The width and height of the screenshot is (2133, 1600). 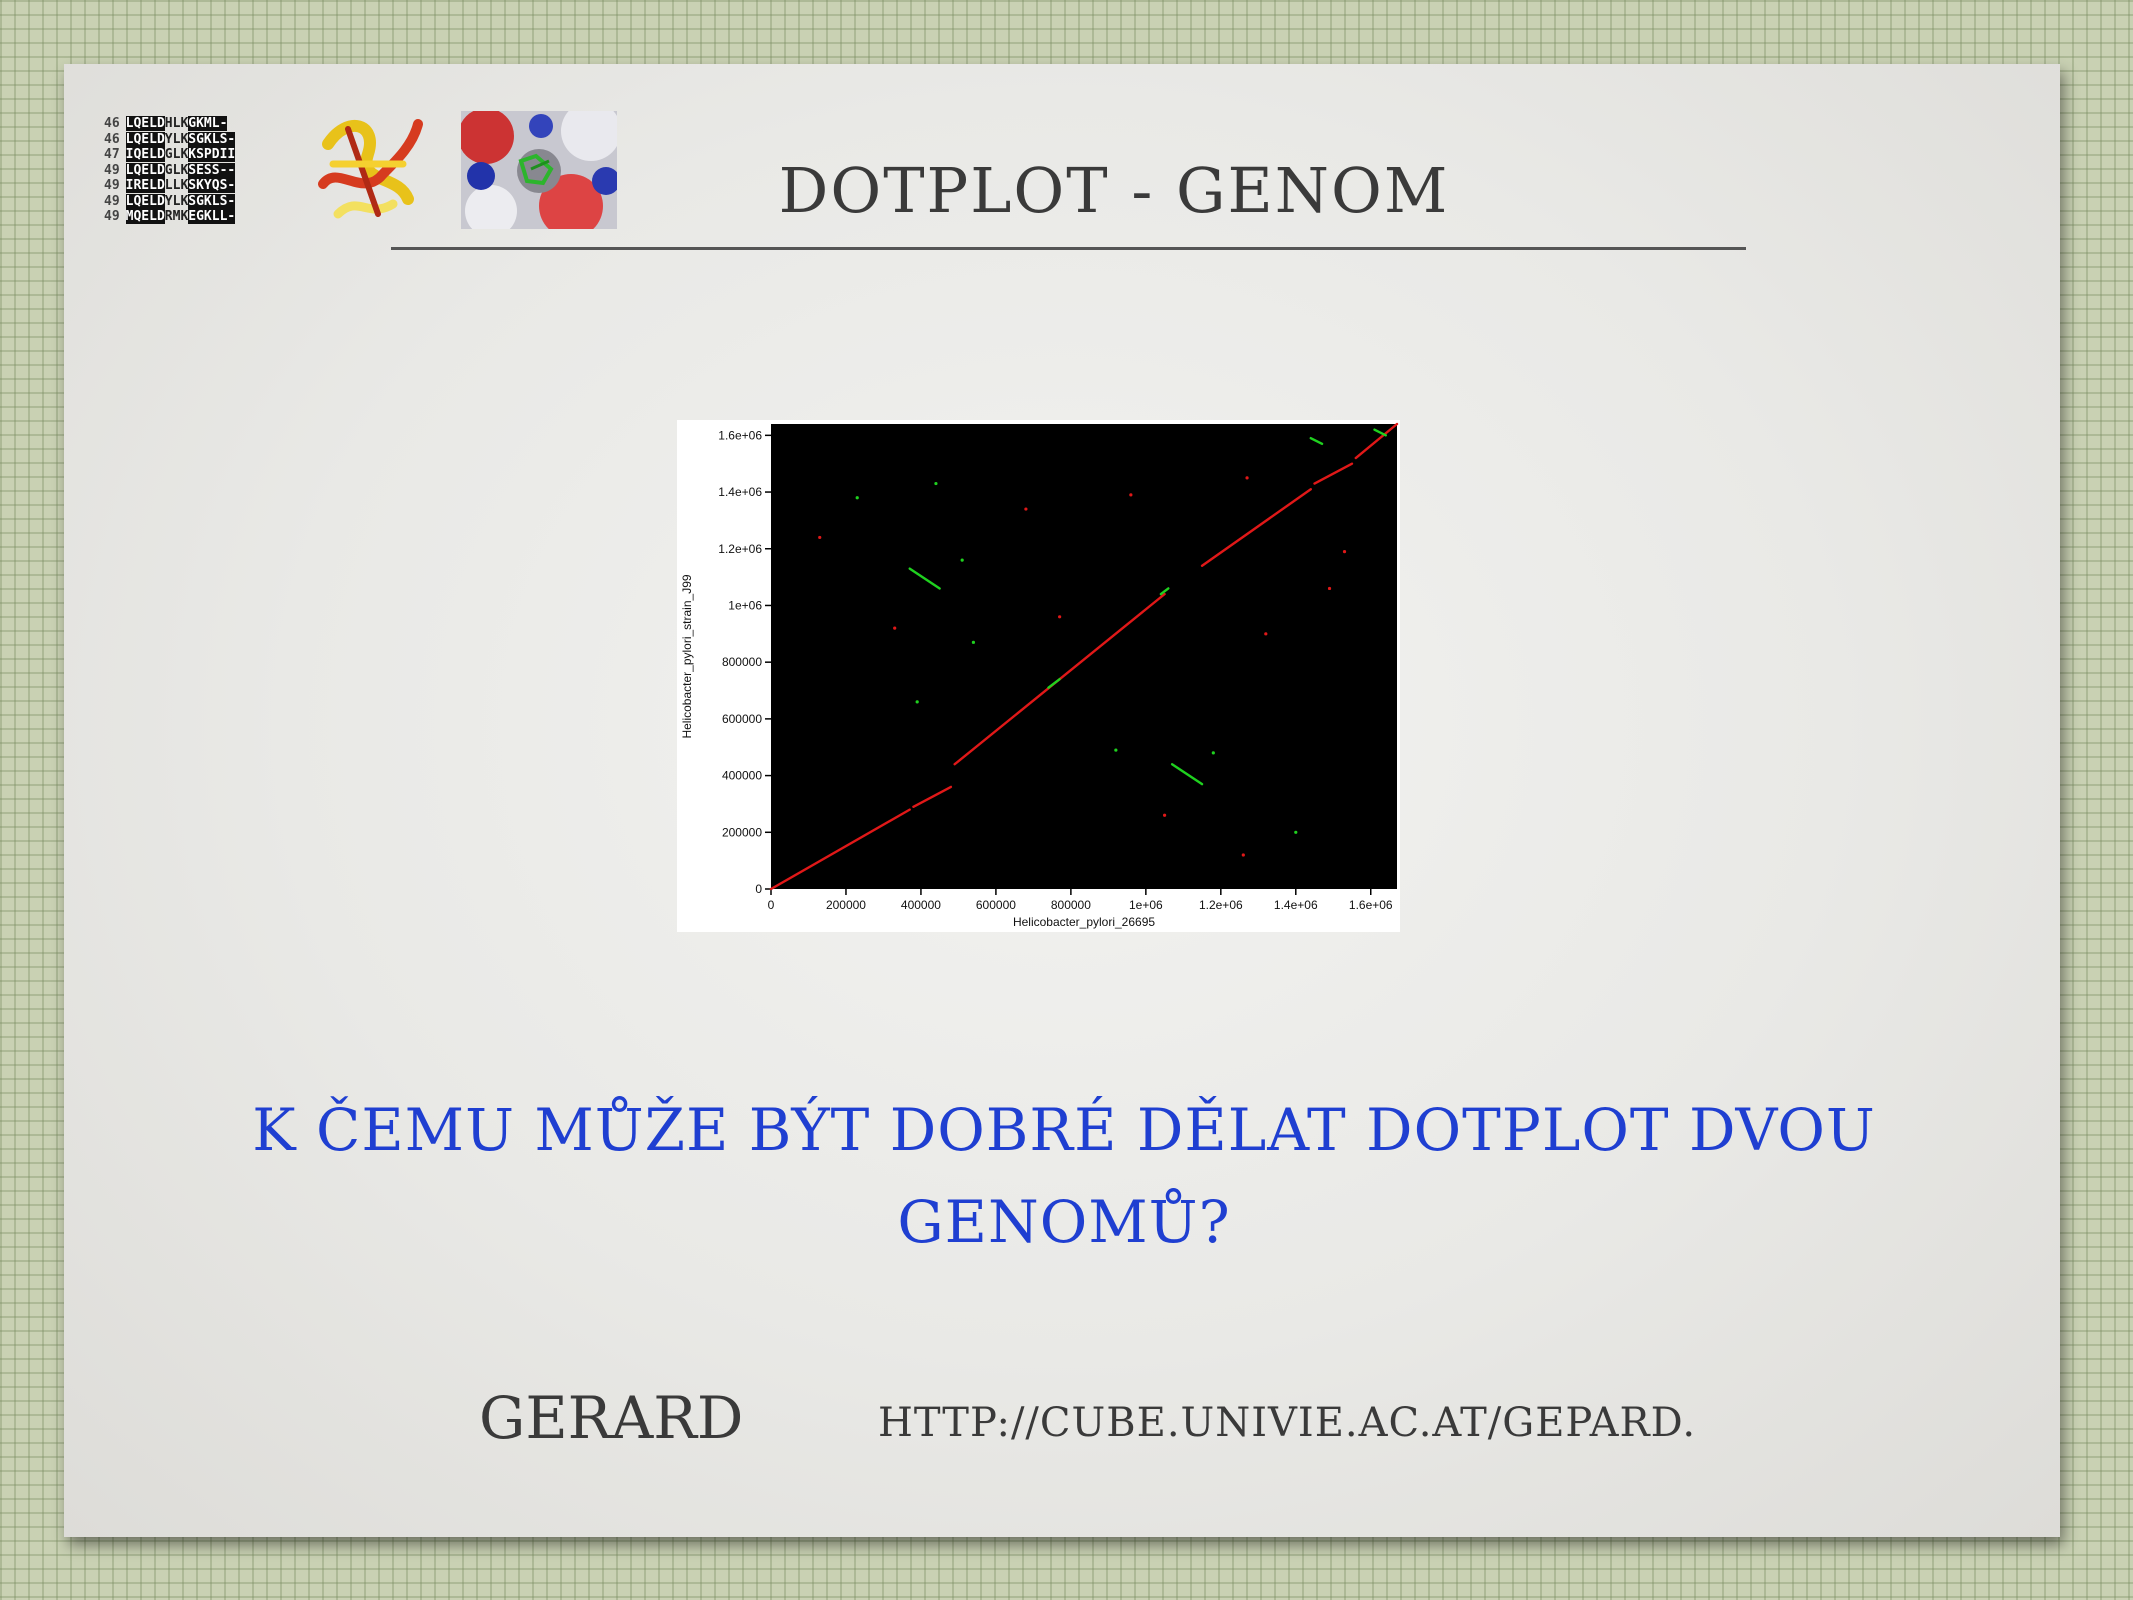 I want to click on alignment-seq-c: EGKLL-, so click(x=212, y=216).